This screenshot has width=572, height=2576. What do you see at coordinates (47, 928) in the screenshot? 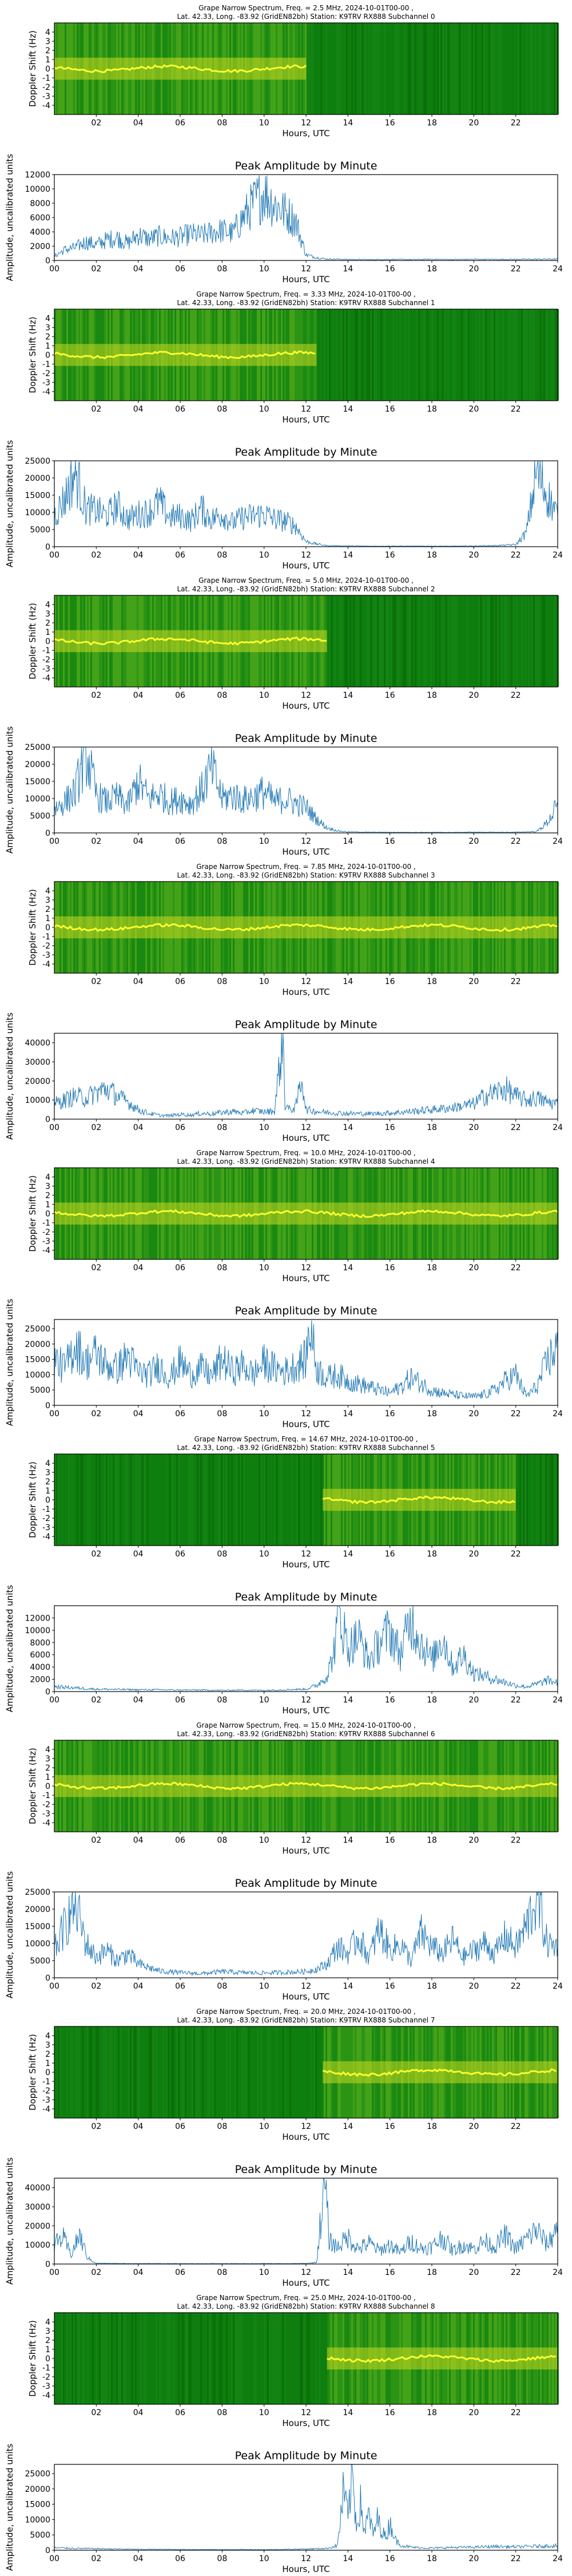
I see `y-tick-label: 0` at bounding box center [47, 928].